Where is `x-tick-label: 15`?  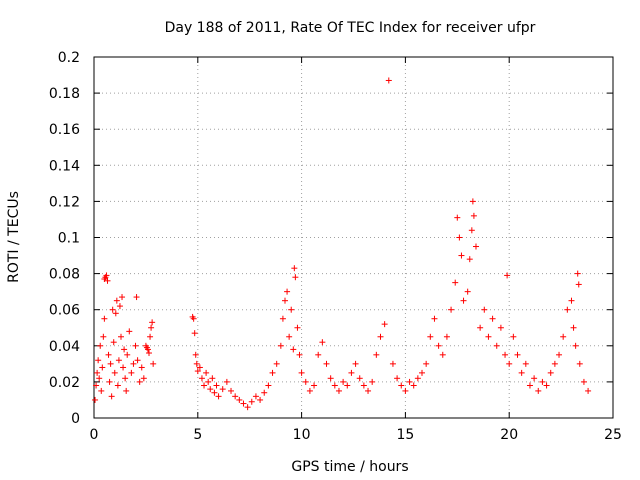 x-tick-label: 15 is located at coordinates (405, 435).